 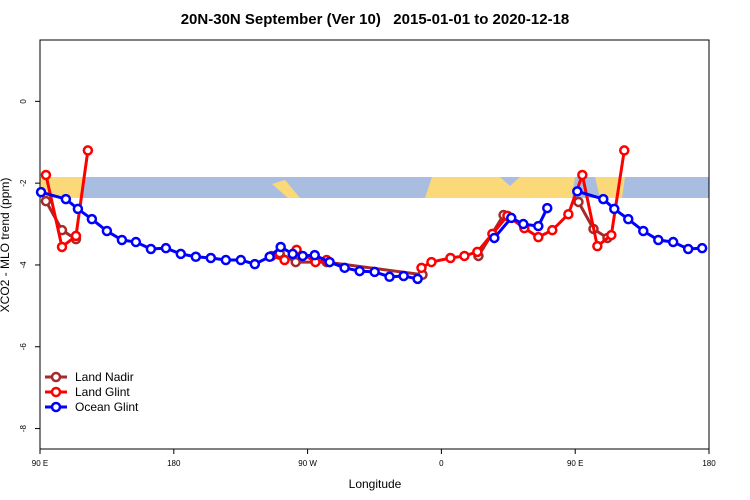 What do you see at coordinates (23, 347) in the screenshot?
I see `y-tick-label: -6` at bounding box center [23, 347].